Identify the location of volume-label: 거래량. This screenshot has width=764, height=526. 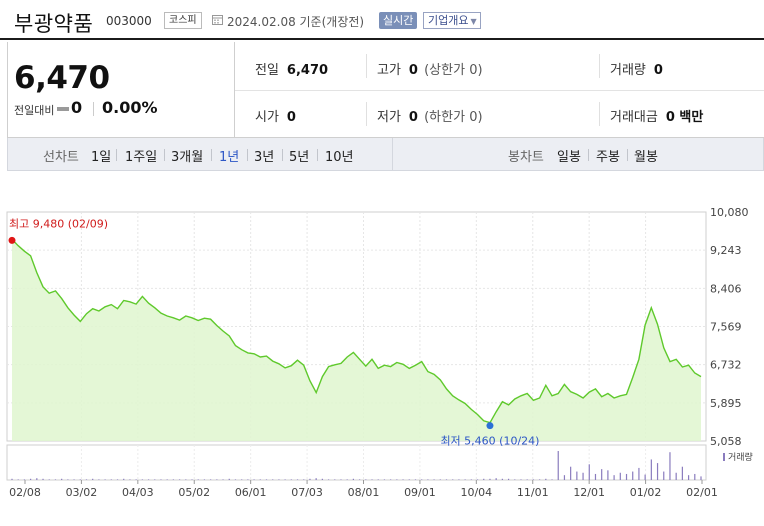
(628, 70).